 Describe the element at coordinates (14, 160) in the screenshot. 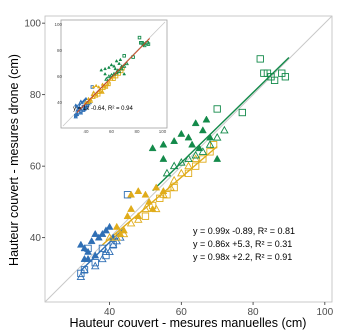

I see `y-axis-title: Hauteur couvert - mesures drone (cm)` at that location.